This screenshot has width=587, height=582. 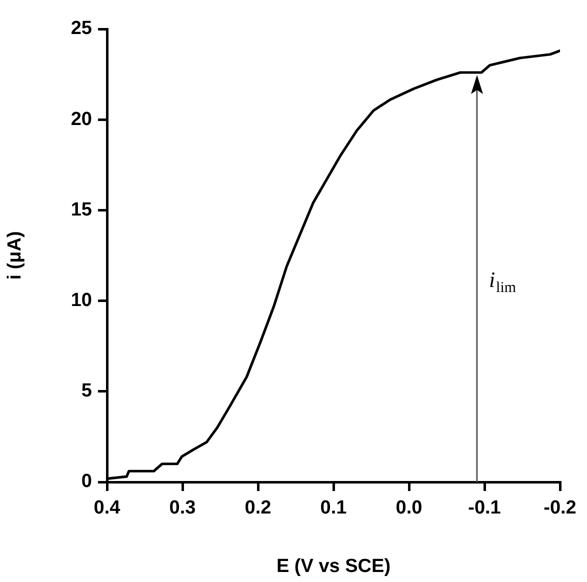 I want to click on x-tick-label: 0.0, so click(x=409, y=508).